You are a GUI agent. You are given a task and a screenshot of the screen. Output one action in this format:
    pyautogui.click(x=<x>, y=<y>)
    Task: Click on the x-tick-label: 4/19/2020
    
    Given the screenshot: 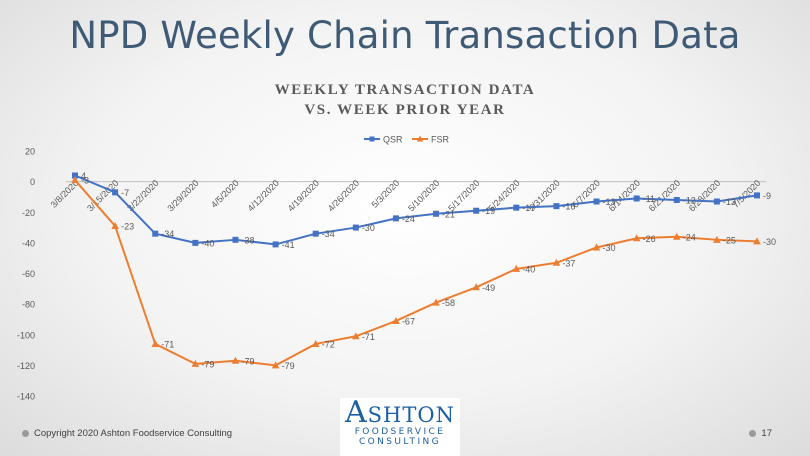 What is the action you would take?
    pyautogui.click(x=303, y=195)
    